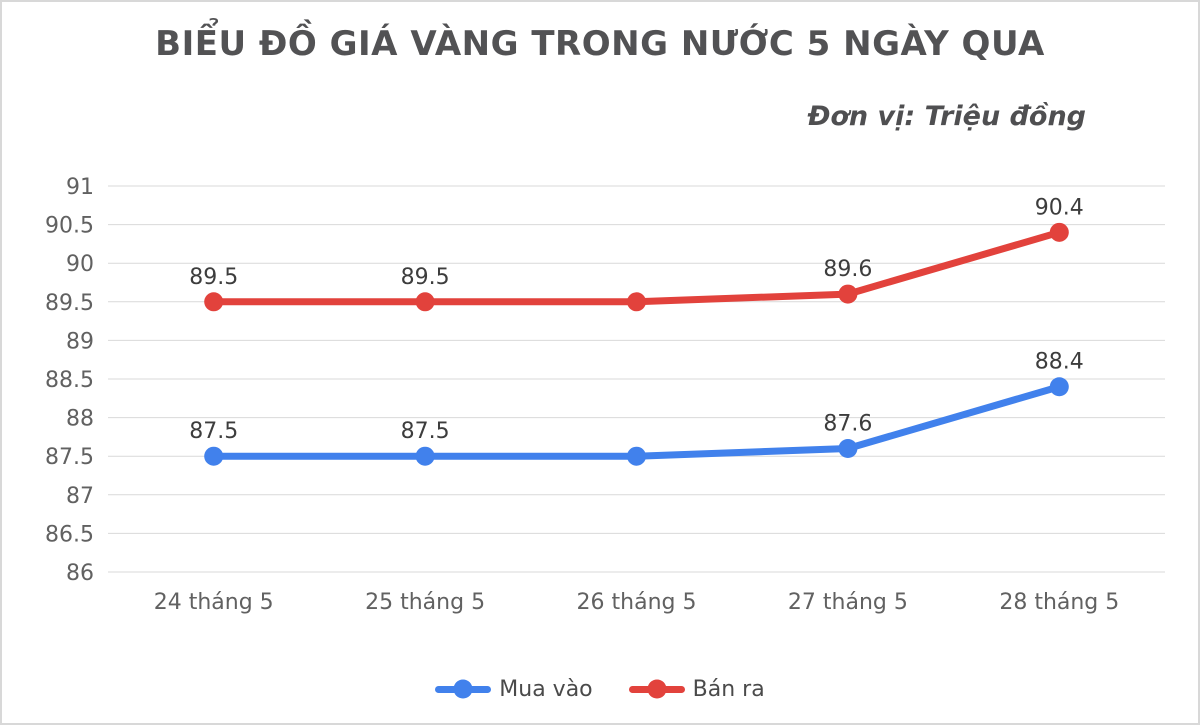  I want to click on data-point-label: 87.6, so click(847, 423).